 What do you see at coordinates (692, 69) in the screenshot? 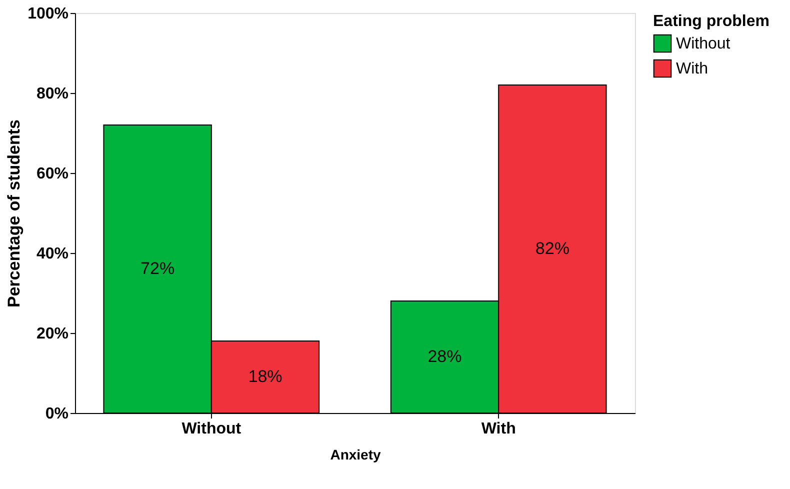
I see `legend-label: With` at bounding box center [692, 69].